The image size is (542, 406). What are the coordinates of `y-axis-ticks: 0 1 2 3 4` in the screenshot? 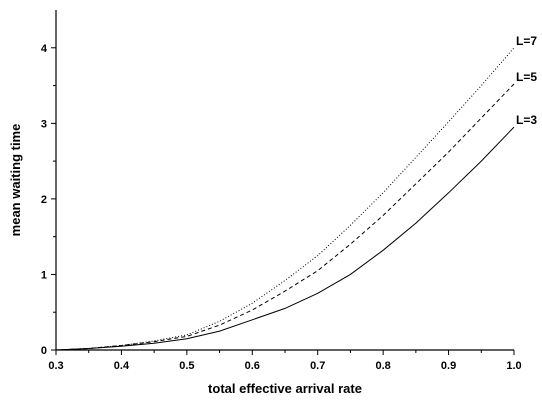 It's located at (48, 200).